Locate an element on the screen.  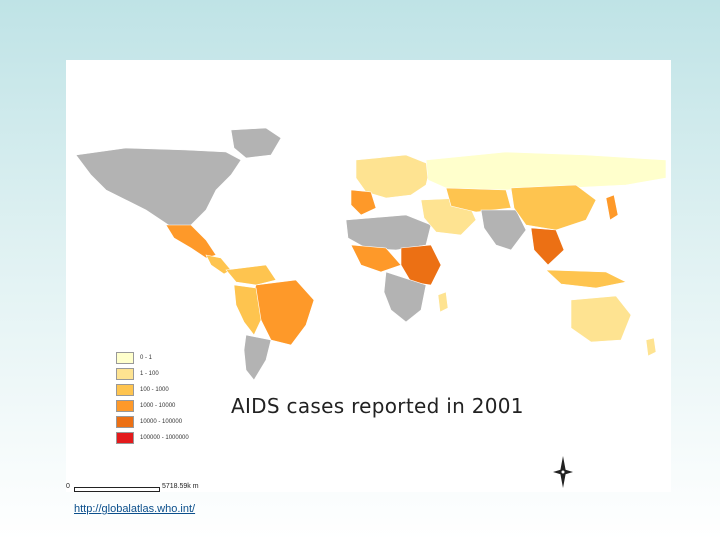
region-western-europe is located at coordinates (363, 202).